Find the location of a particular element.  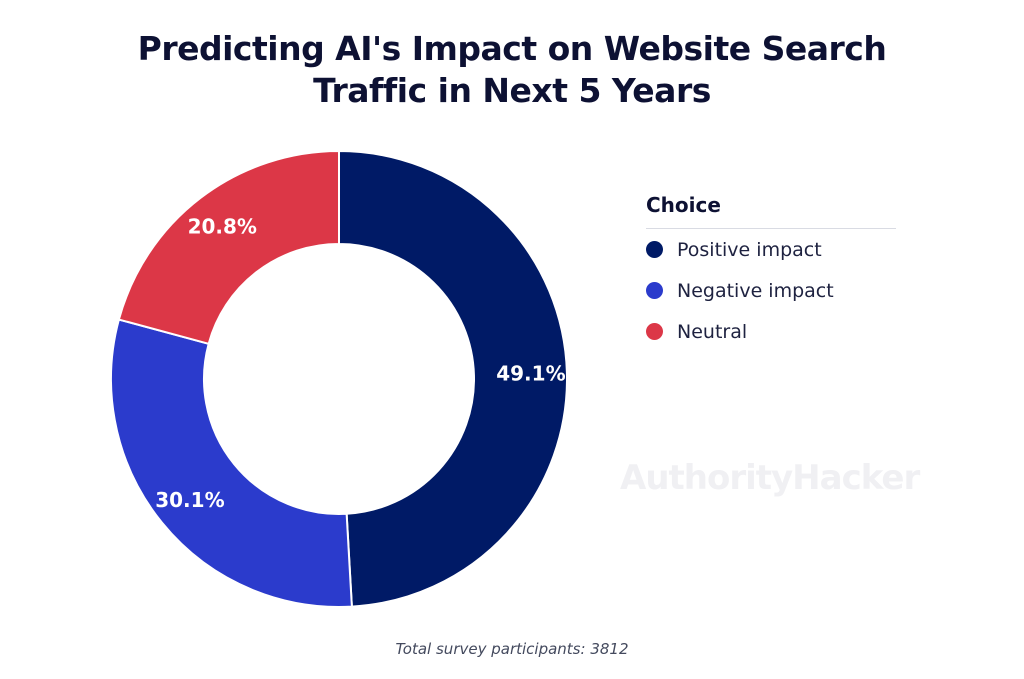

footnote: Total survey participants: 3812 is located at coordinates (512, 649).